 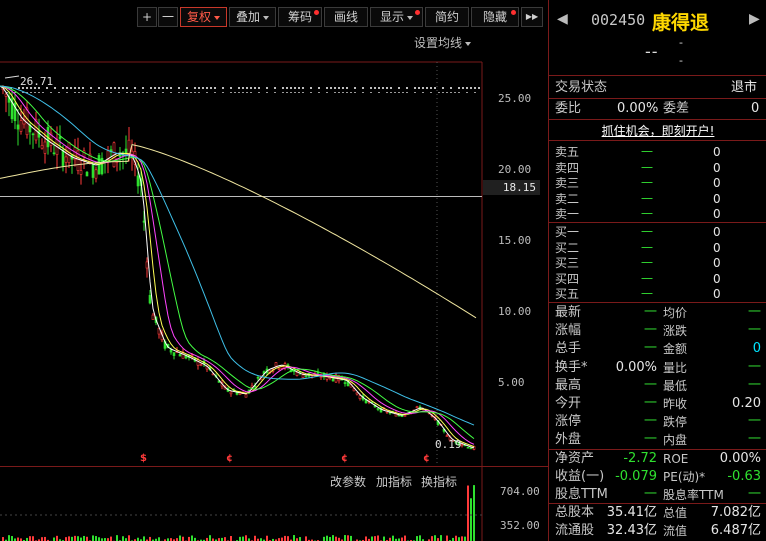 I want to click on buy-price: 一, so click(x=647, y=232).